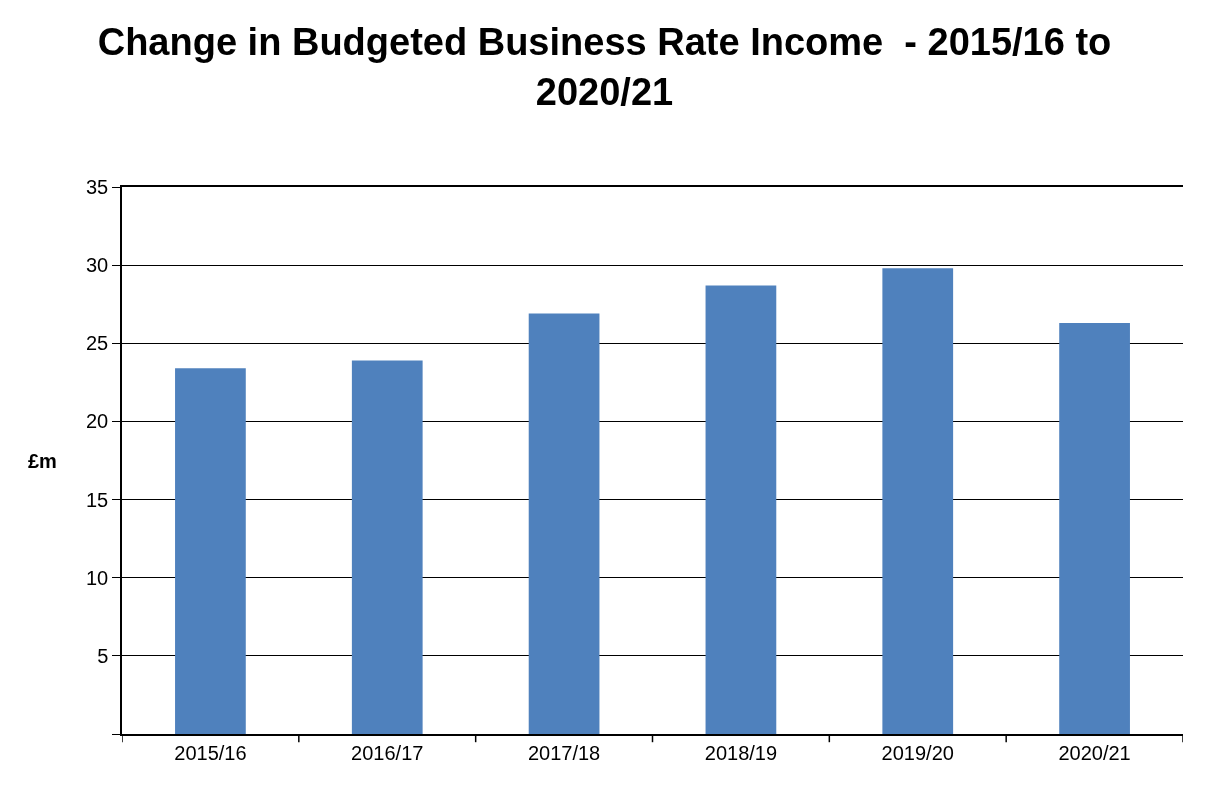 The height and width of the screenshot is (791, 1209). What do you see at coordinates (97, 577) in the screenshot?
I see `y-tick-label: 10` at bounding box center [97, 577].